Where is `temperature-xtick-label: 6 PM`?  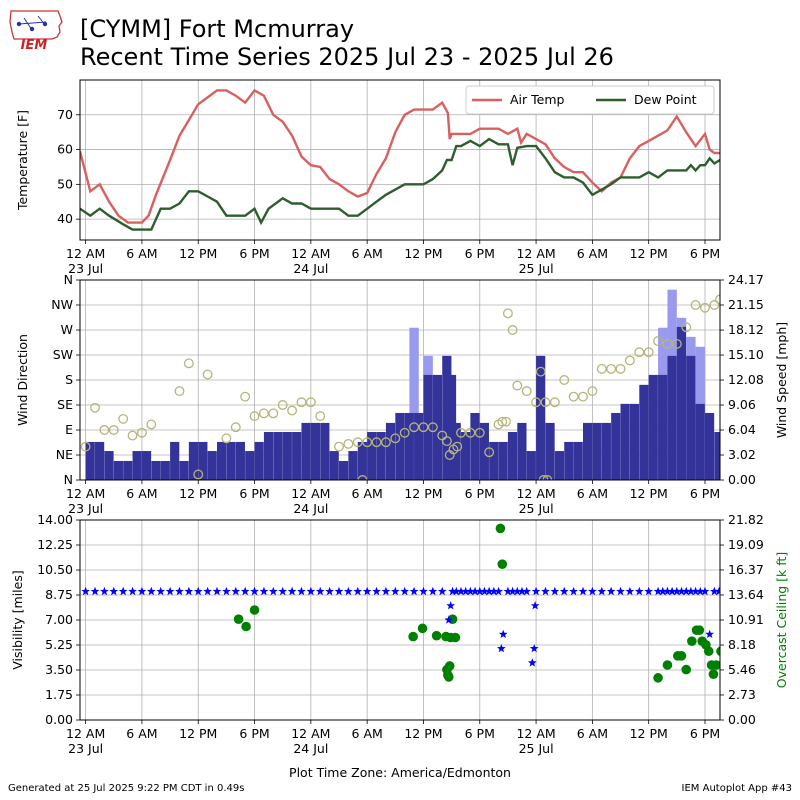 temperature-xtick-label: 6 PM is located at coordinates (480, 253).